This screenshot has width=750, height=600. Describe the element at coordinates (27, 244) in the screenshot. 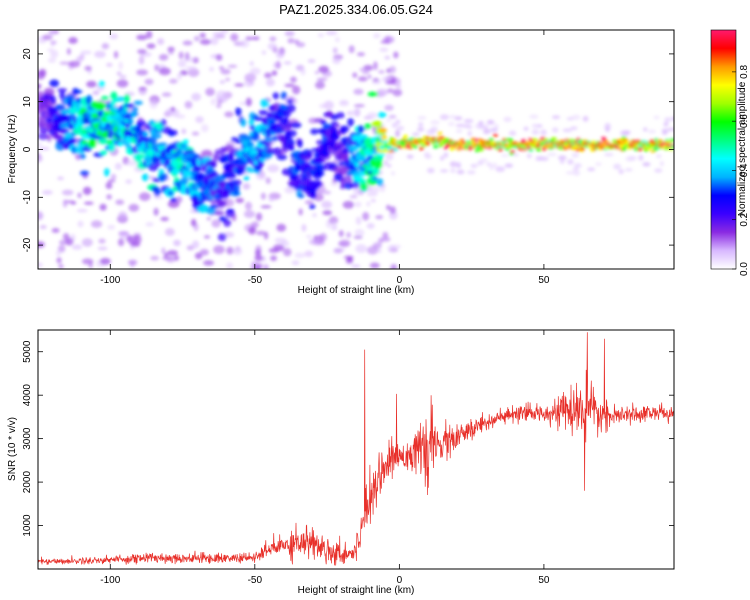

I see `spectrogram-y-tick-label: -20` at that location.